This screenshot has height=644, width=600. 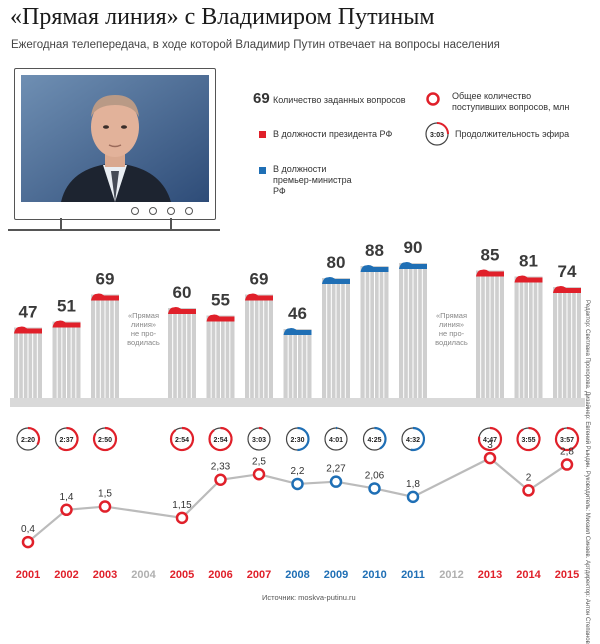 What do you see at coordinates (567, 271) in the screenshot?
I see `bar-value-label: 74` at bounding box center [567, 271].